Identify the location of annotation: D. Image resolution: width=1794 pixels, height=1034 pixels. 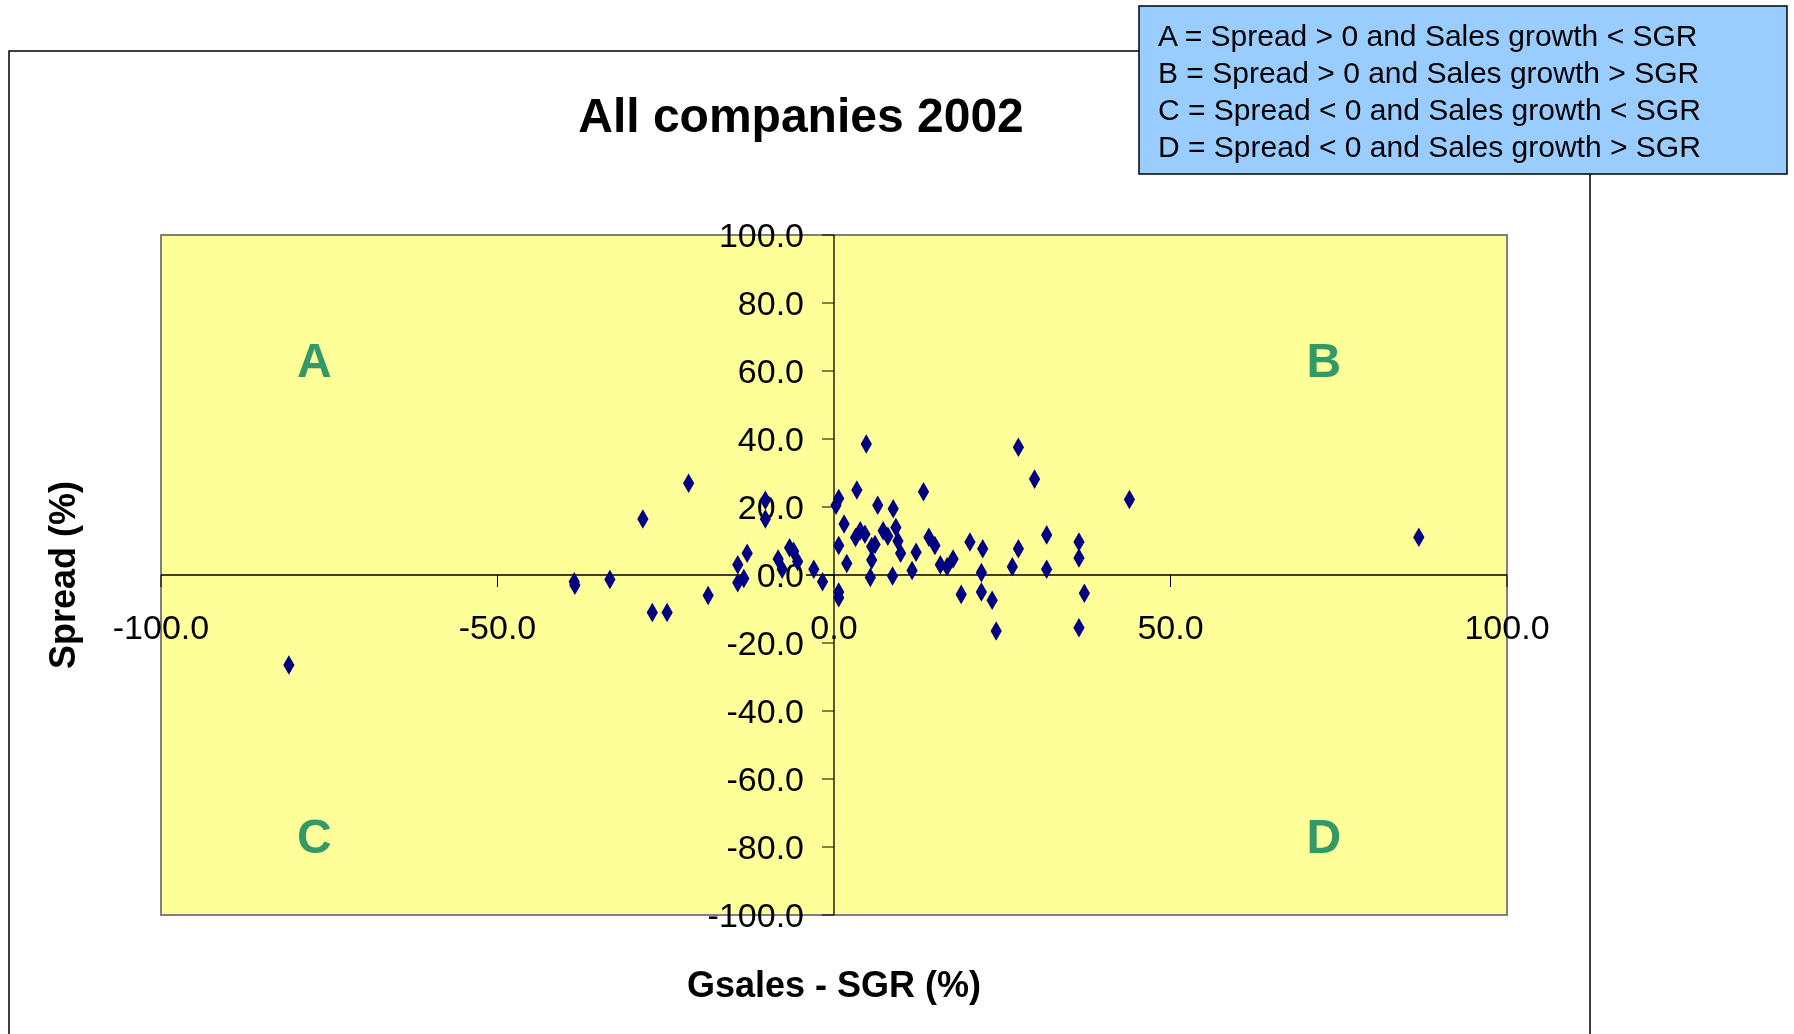
(1324, 837).